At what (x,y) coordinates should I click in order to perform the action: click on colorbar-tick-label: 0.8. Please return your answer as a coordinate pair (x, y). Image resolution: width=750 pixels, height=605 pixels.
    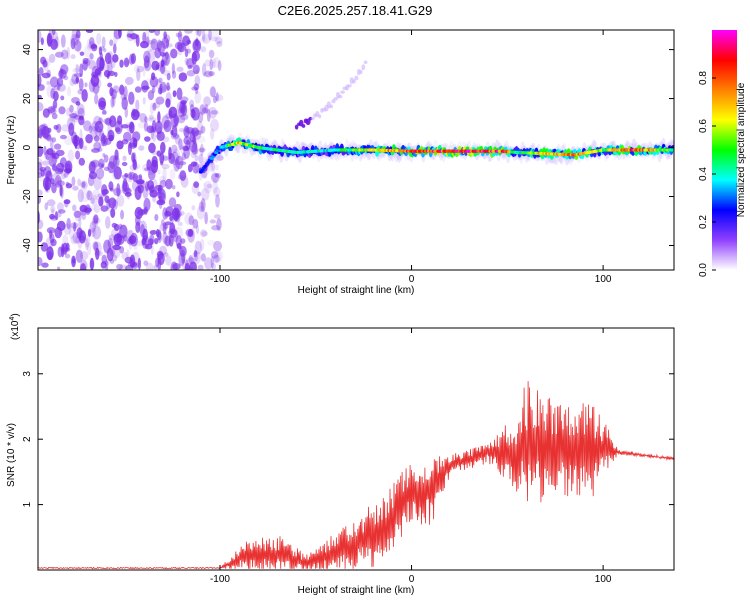
    Looking at the image, I should click on (703, 78).